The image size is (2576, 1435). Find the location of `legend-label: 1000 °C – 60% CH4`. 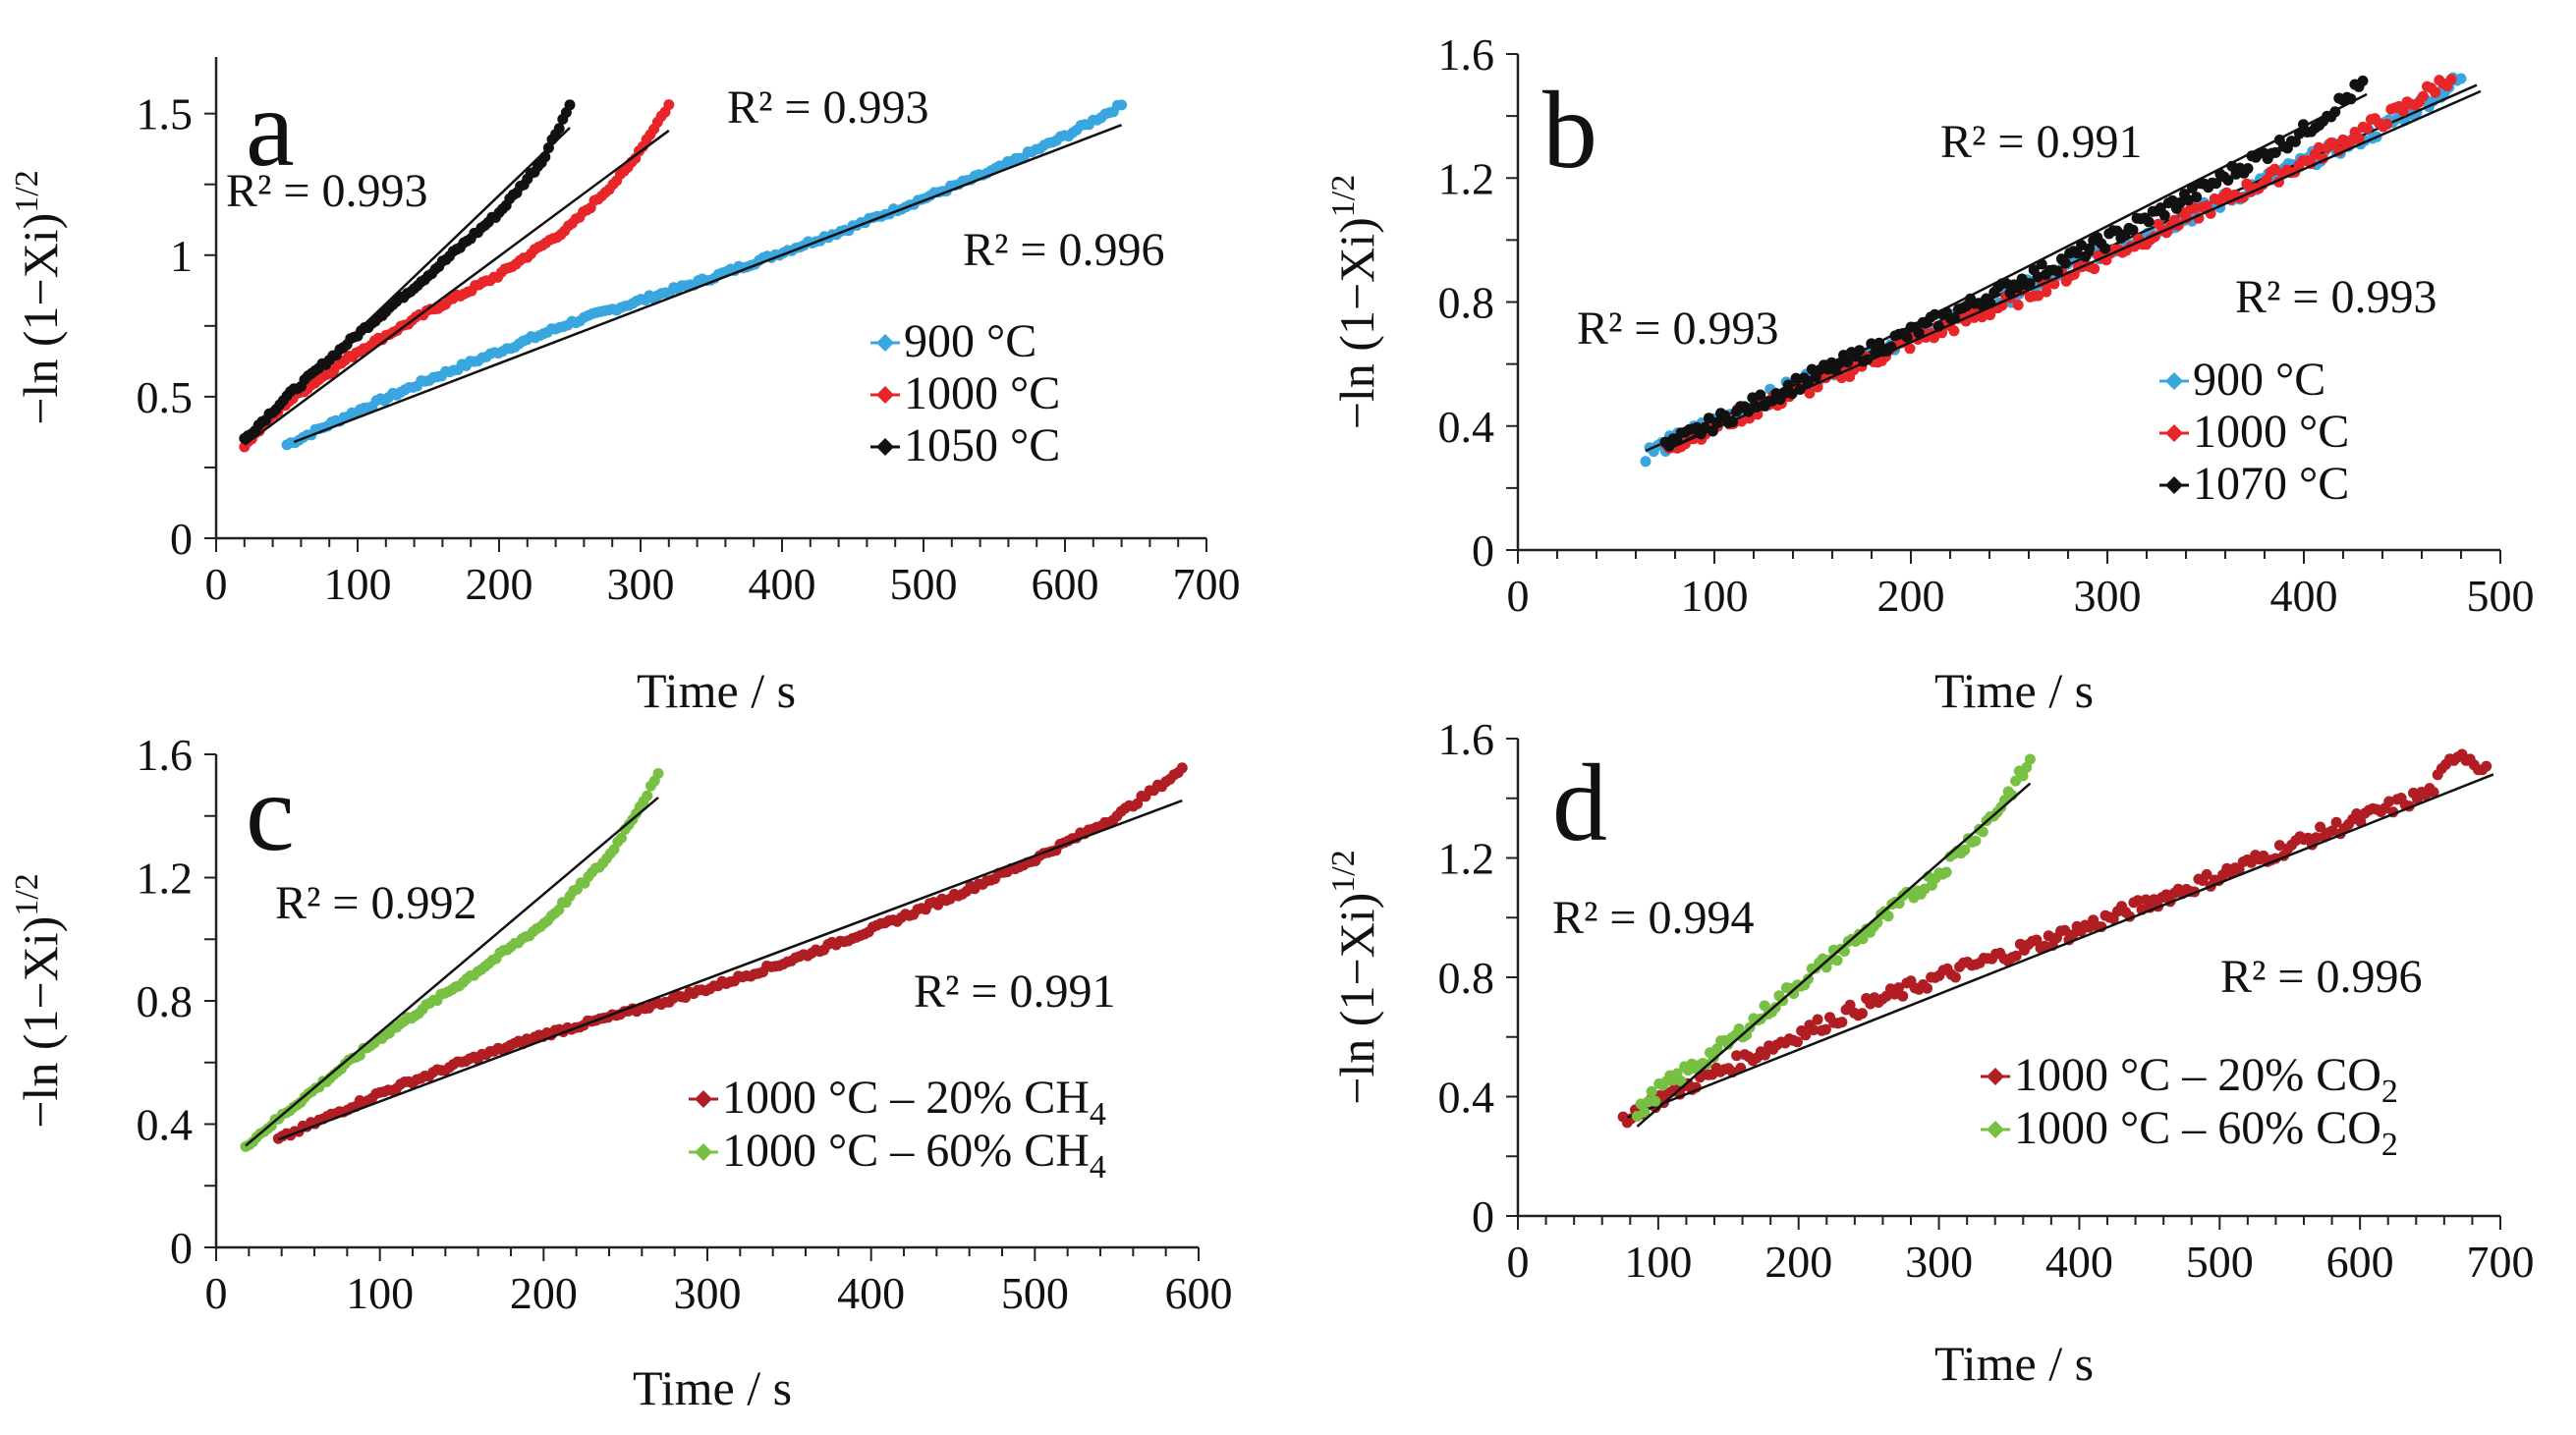

legend-label: 1000 °C – 60% CH4 is located at coordinates (914, 1155).